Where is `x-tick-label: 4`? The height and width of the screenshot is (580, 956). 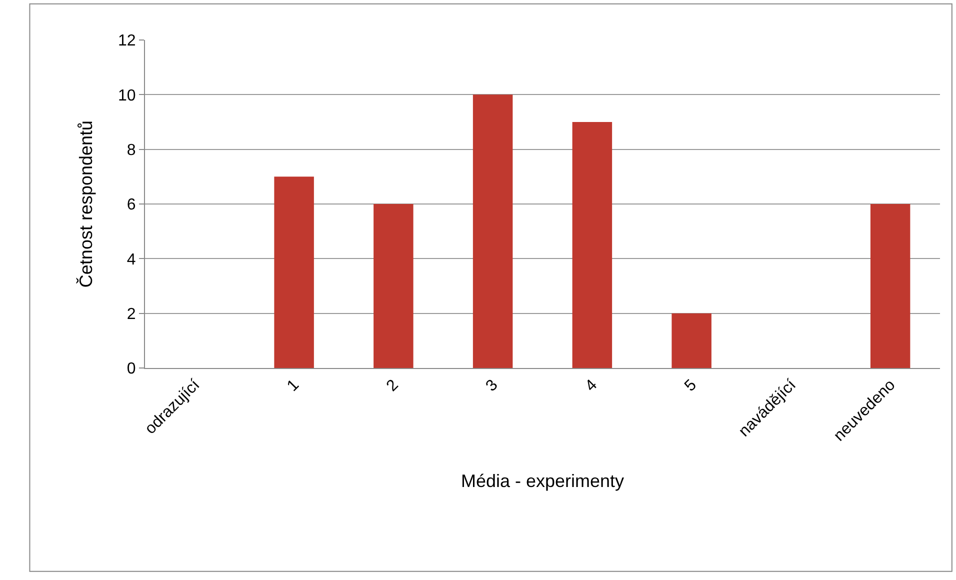
x-tick-label: 4 is located at coordinates (591, 385).